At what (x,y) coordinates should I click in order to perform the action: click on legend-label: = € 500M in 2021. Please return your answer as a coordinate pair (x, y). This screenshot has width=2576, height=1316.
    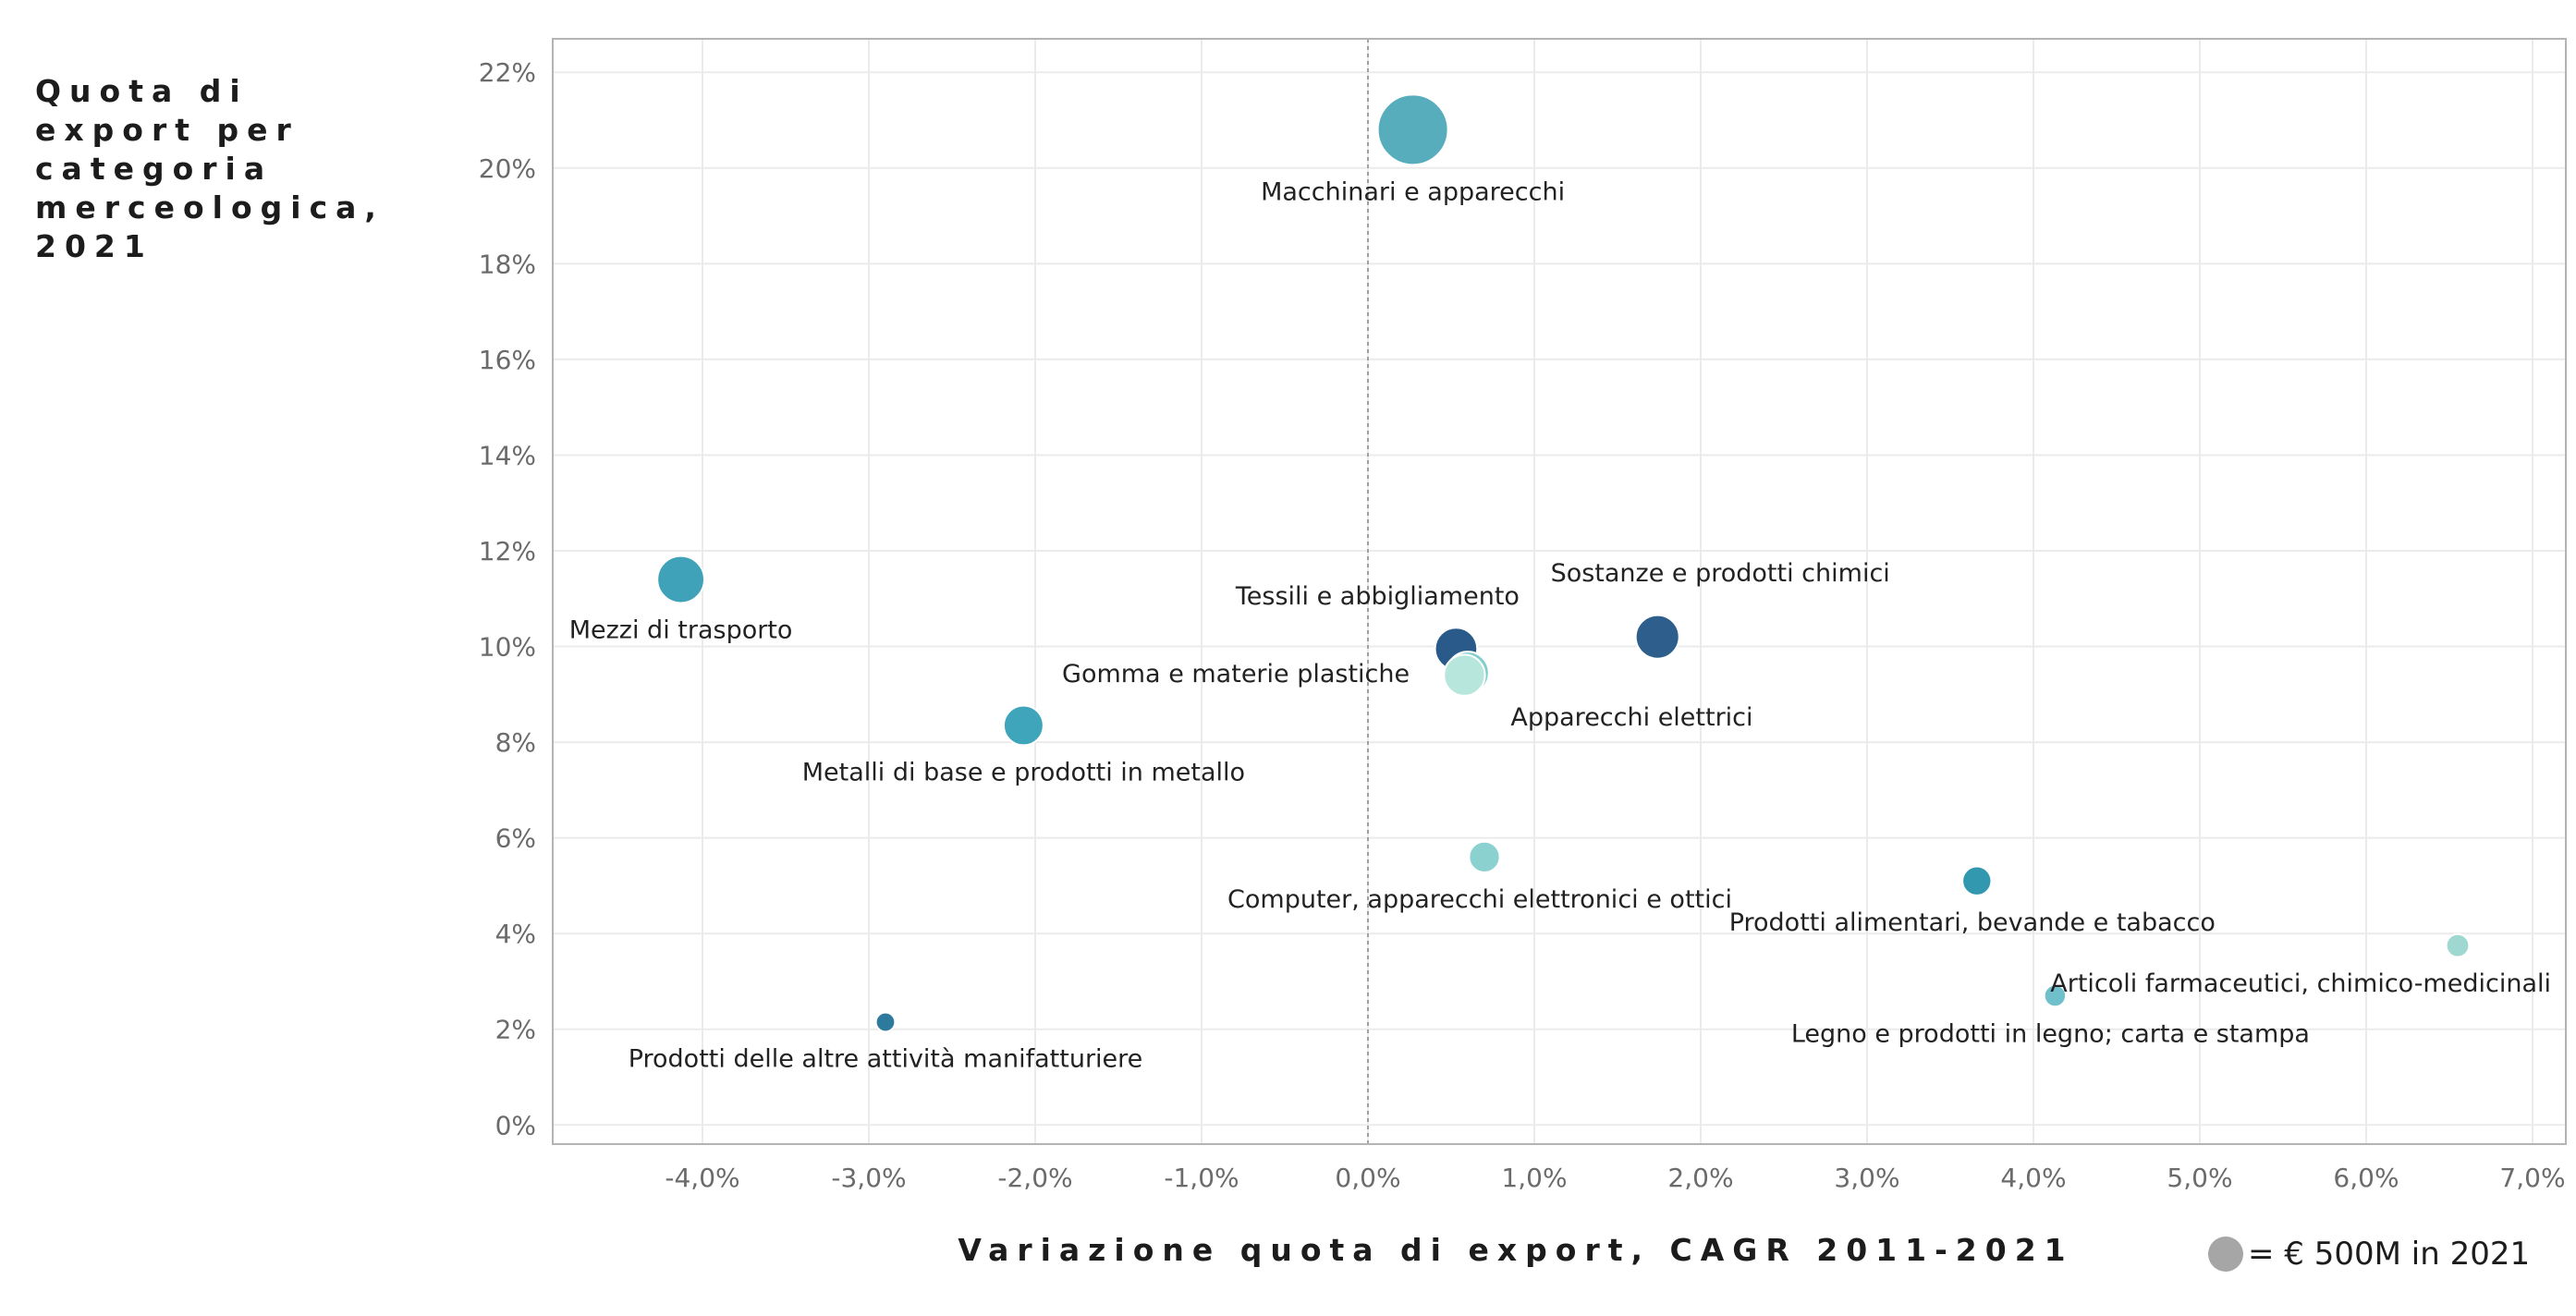
    Looking at the image, I should click on (2389, 1254).